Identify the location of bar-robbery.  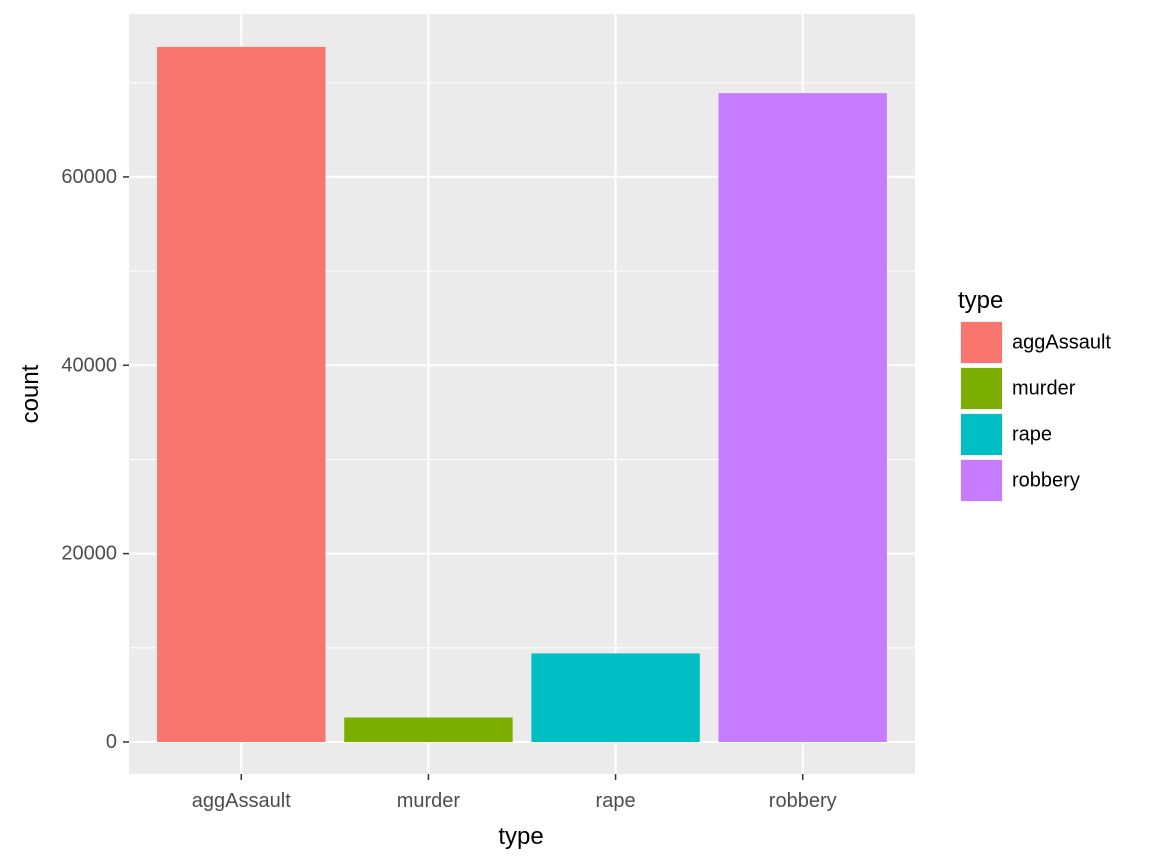
(802, 417).